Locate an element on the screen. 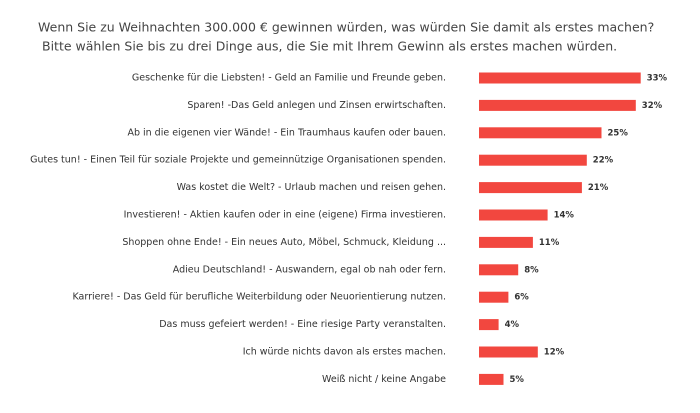 The height and width of the screenshot is (413, 700). value-label: 4% is located at coordinates (512, 325).